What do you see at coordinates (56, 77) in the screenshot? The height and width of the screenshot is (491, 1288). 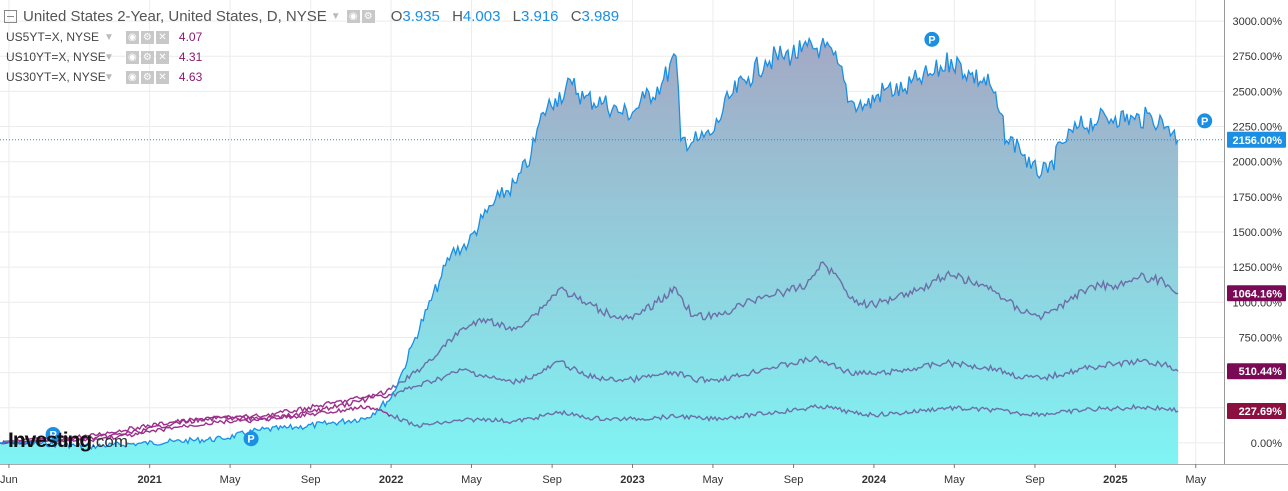 I see `legend-series-name: US30YT=X, NYSE` at bounding box center [56, 77].